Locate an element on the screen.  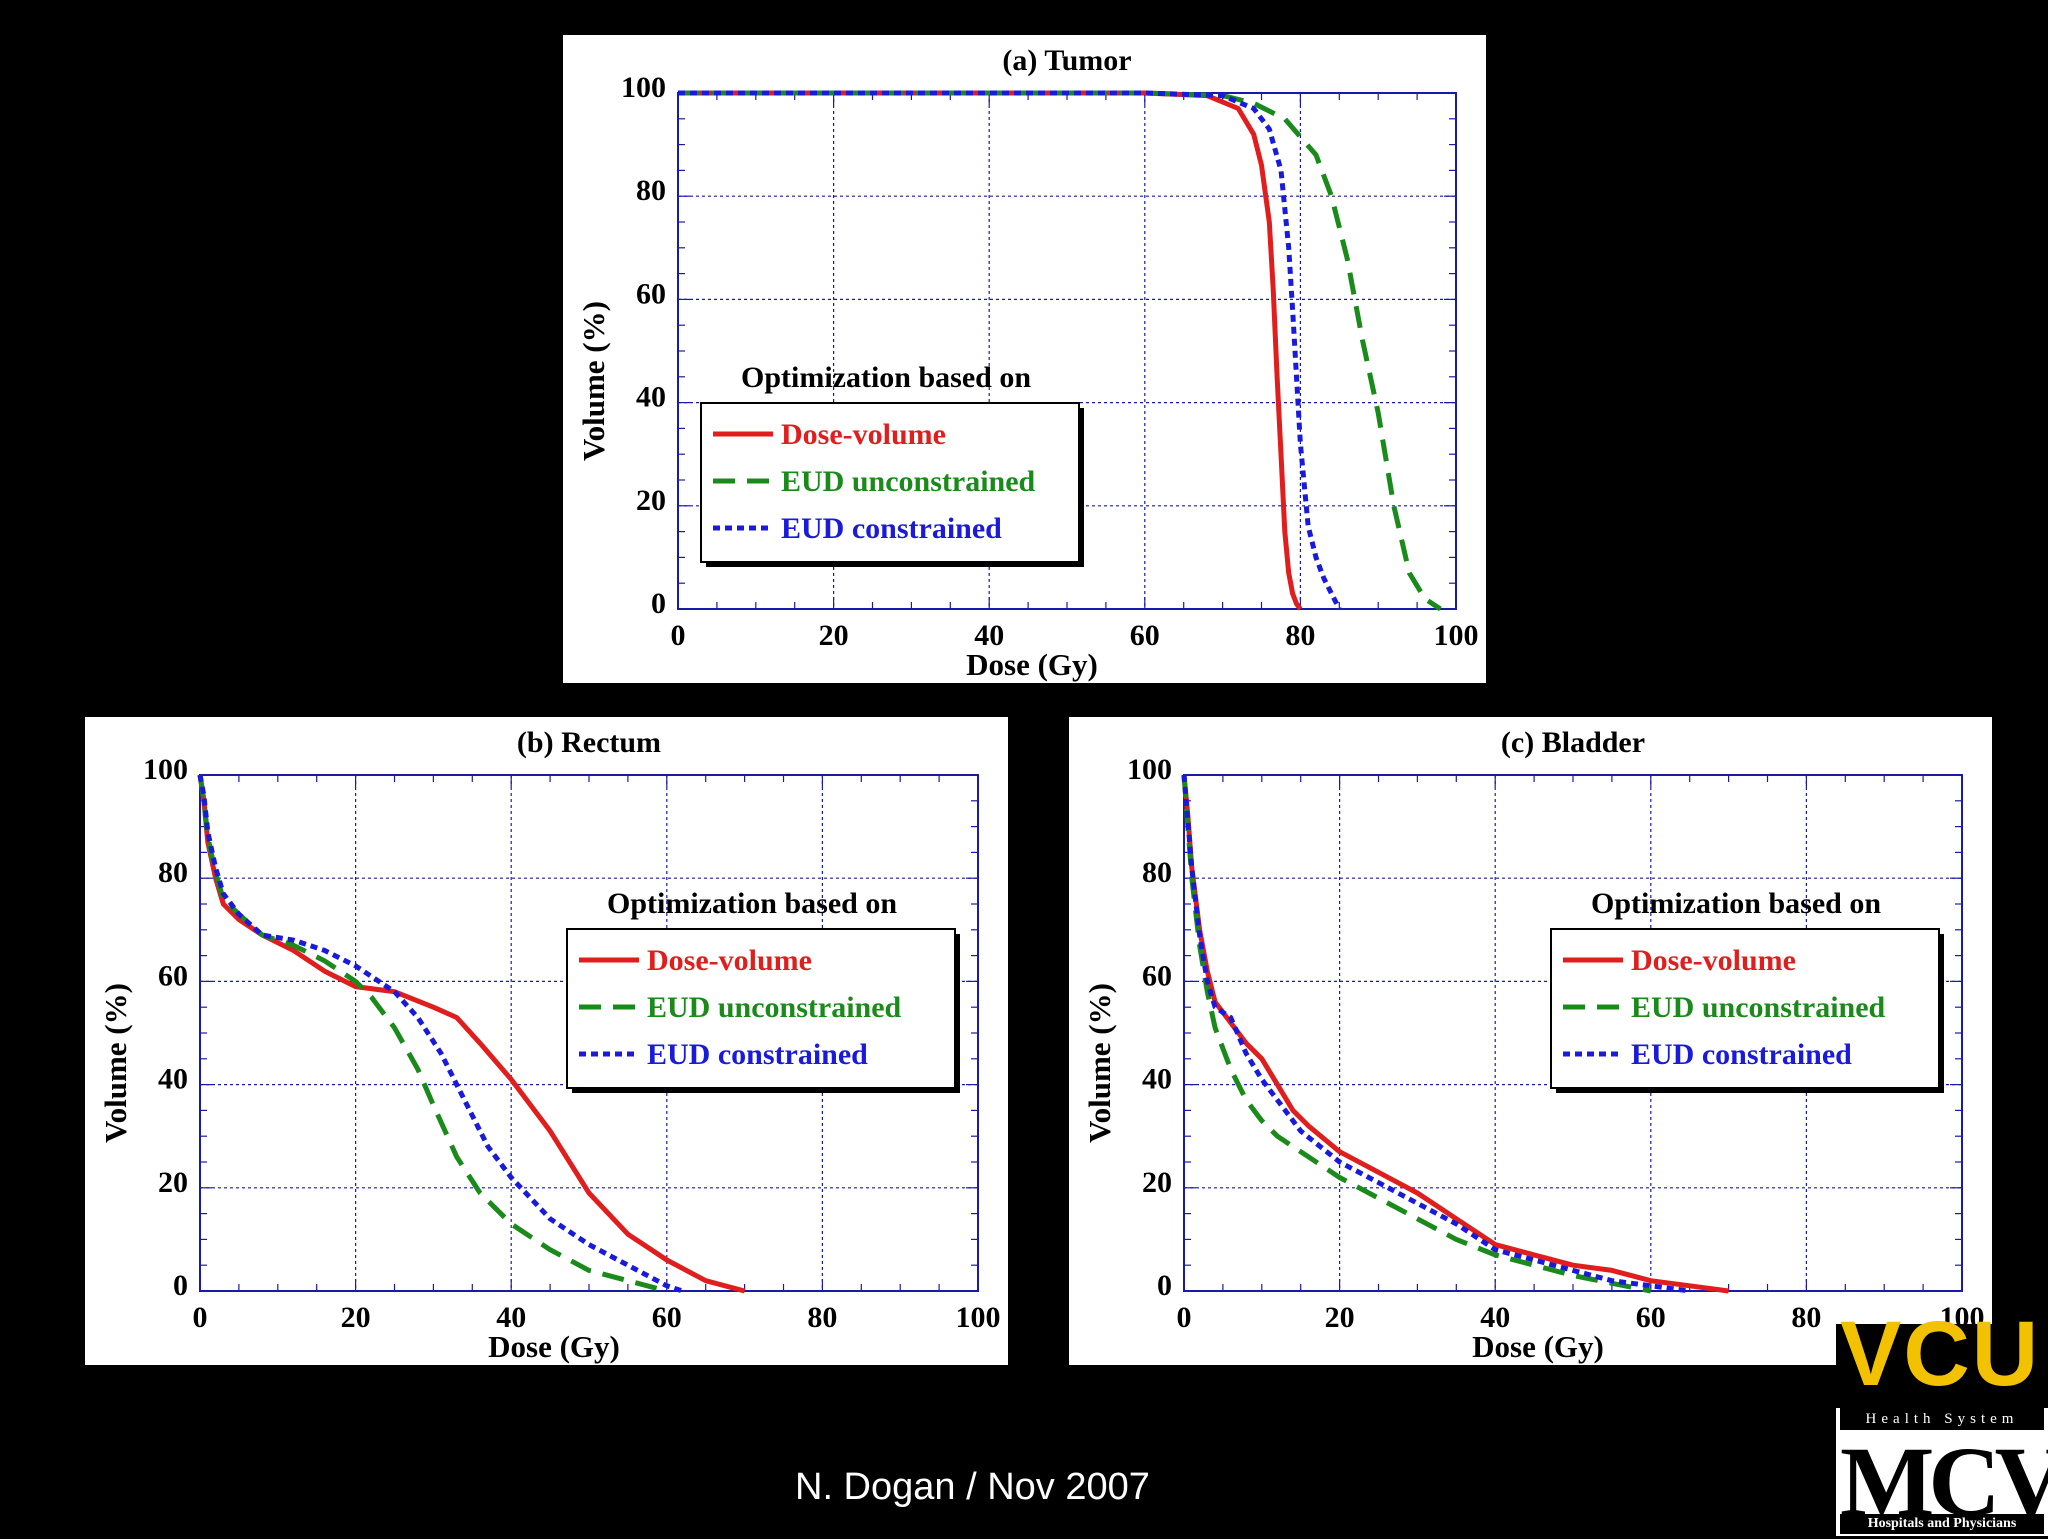
footer-credit: N. Dogan / Nov 2007 is located at coordinates (972, 1487).